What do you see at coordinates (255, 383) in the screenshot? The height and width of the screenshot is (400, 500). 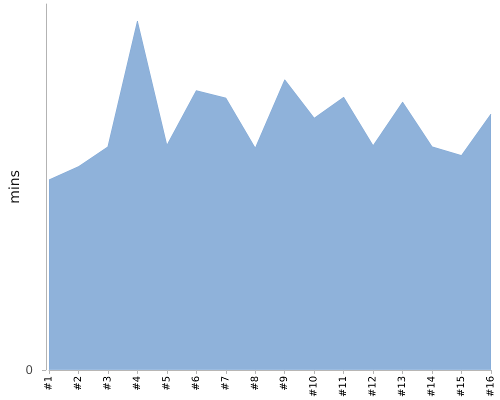 I see `x-tick-label: #8` at bounding box center [255, 383].